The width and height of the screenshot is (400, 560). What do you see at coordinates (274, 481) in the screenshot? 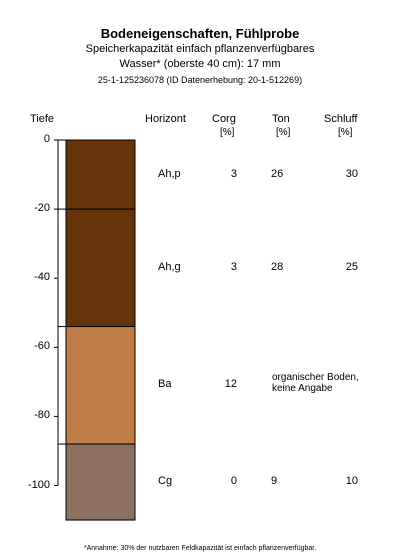
I see `ton-value: 9` at bounding box center [274, 481].